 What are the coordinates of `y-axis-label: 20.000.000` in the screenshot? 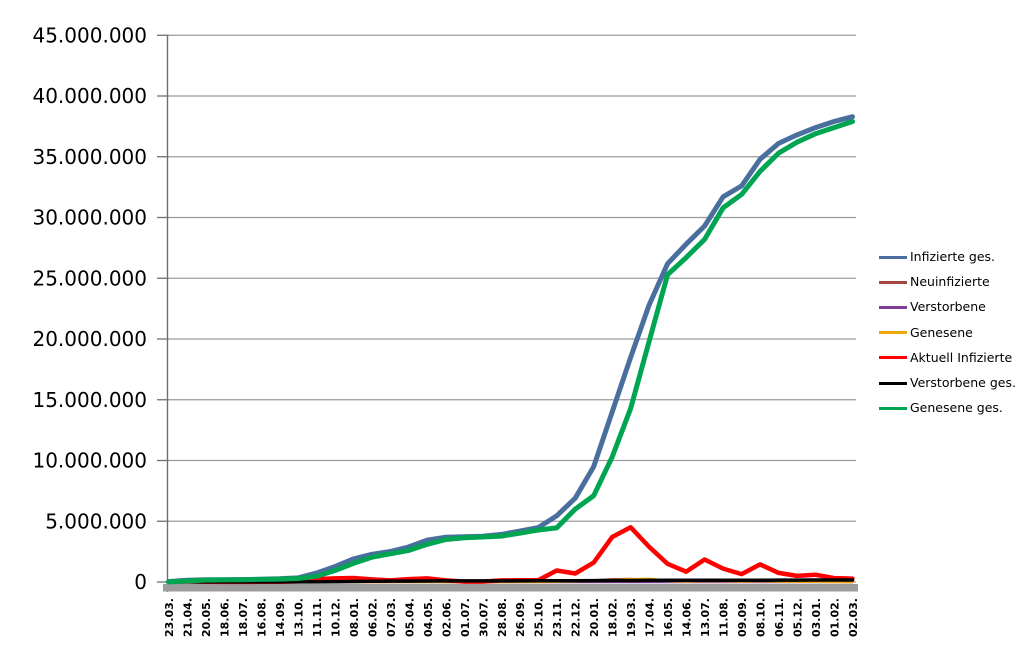 It's located at (89, 339).